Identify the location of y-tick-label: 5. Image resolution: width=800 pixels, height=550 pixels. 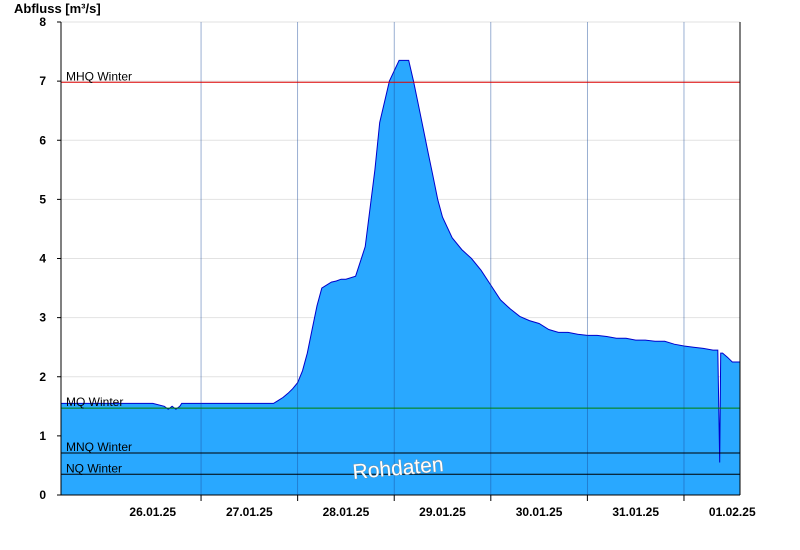
(42, 199).